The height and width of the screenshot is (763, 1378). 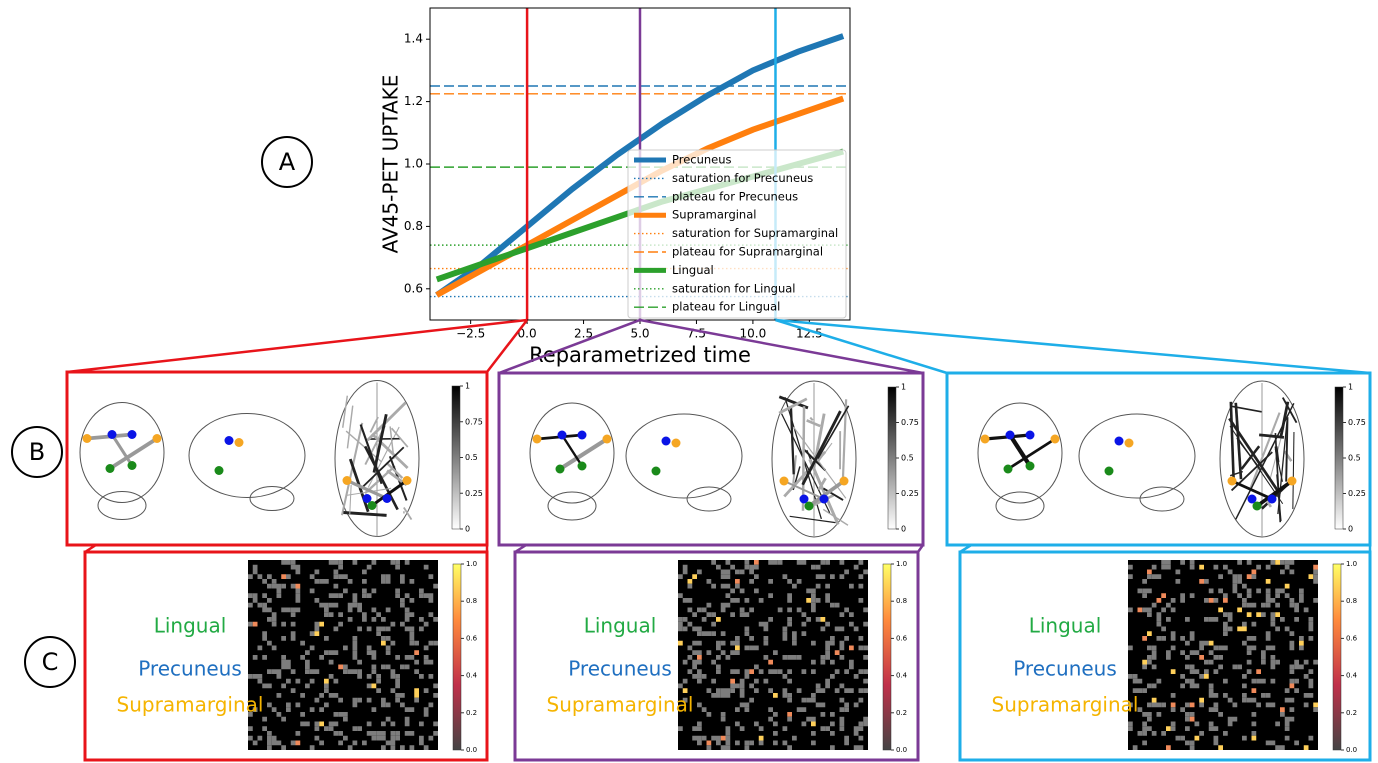 I want to click on panel-b-badge: B, so click(x=37, y=452).